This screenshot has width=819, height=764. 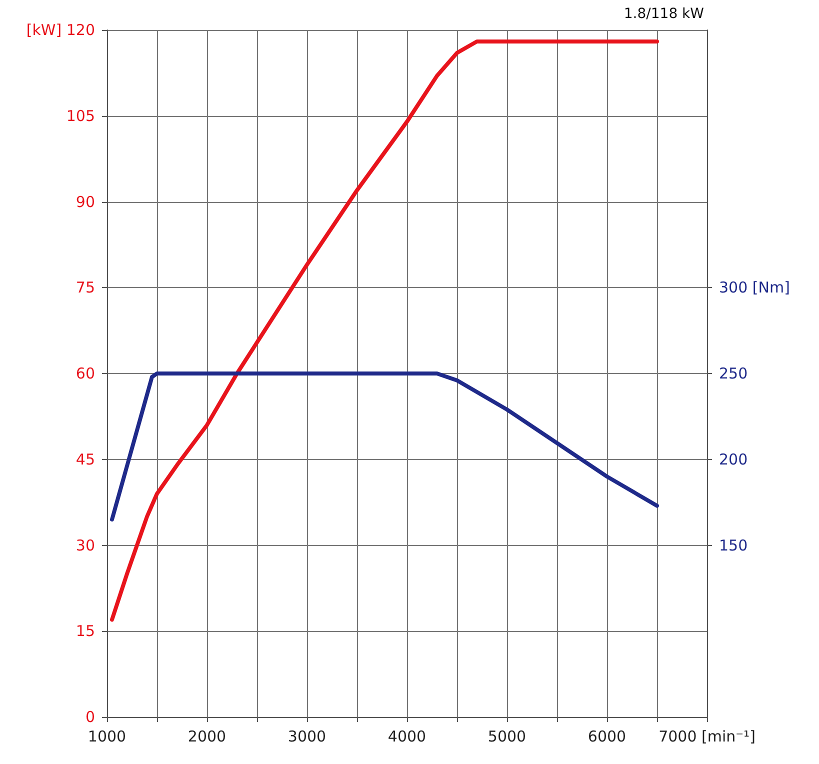 What do you see at coordinates (80, 115) in the screenshot?
I see `y-tick-label: 105` at bounding box center [80, 115].